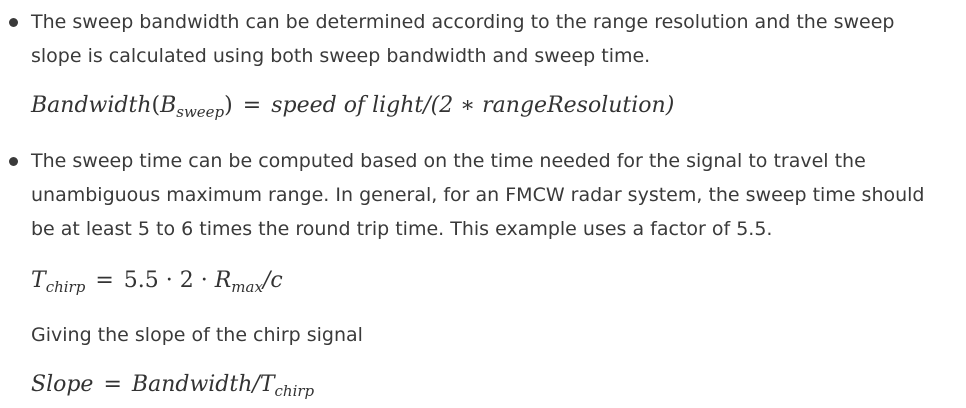  Describe the element at coordinates (272, 280) in the screenshot. I see `eq-rhs-suffix: /c` at that location.